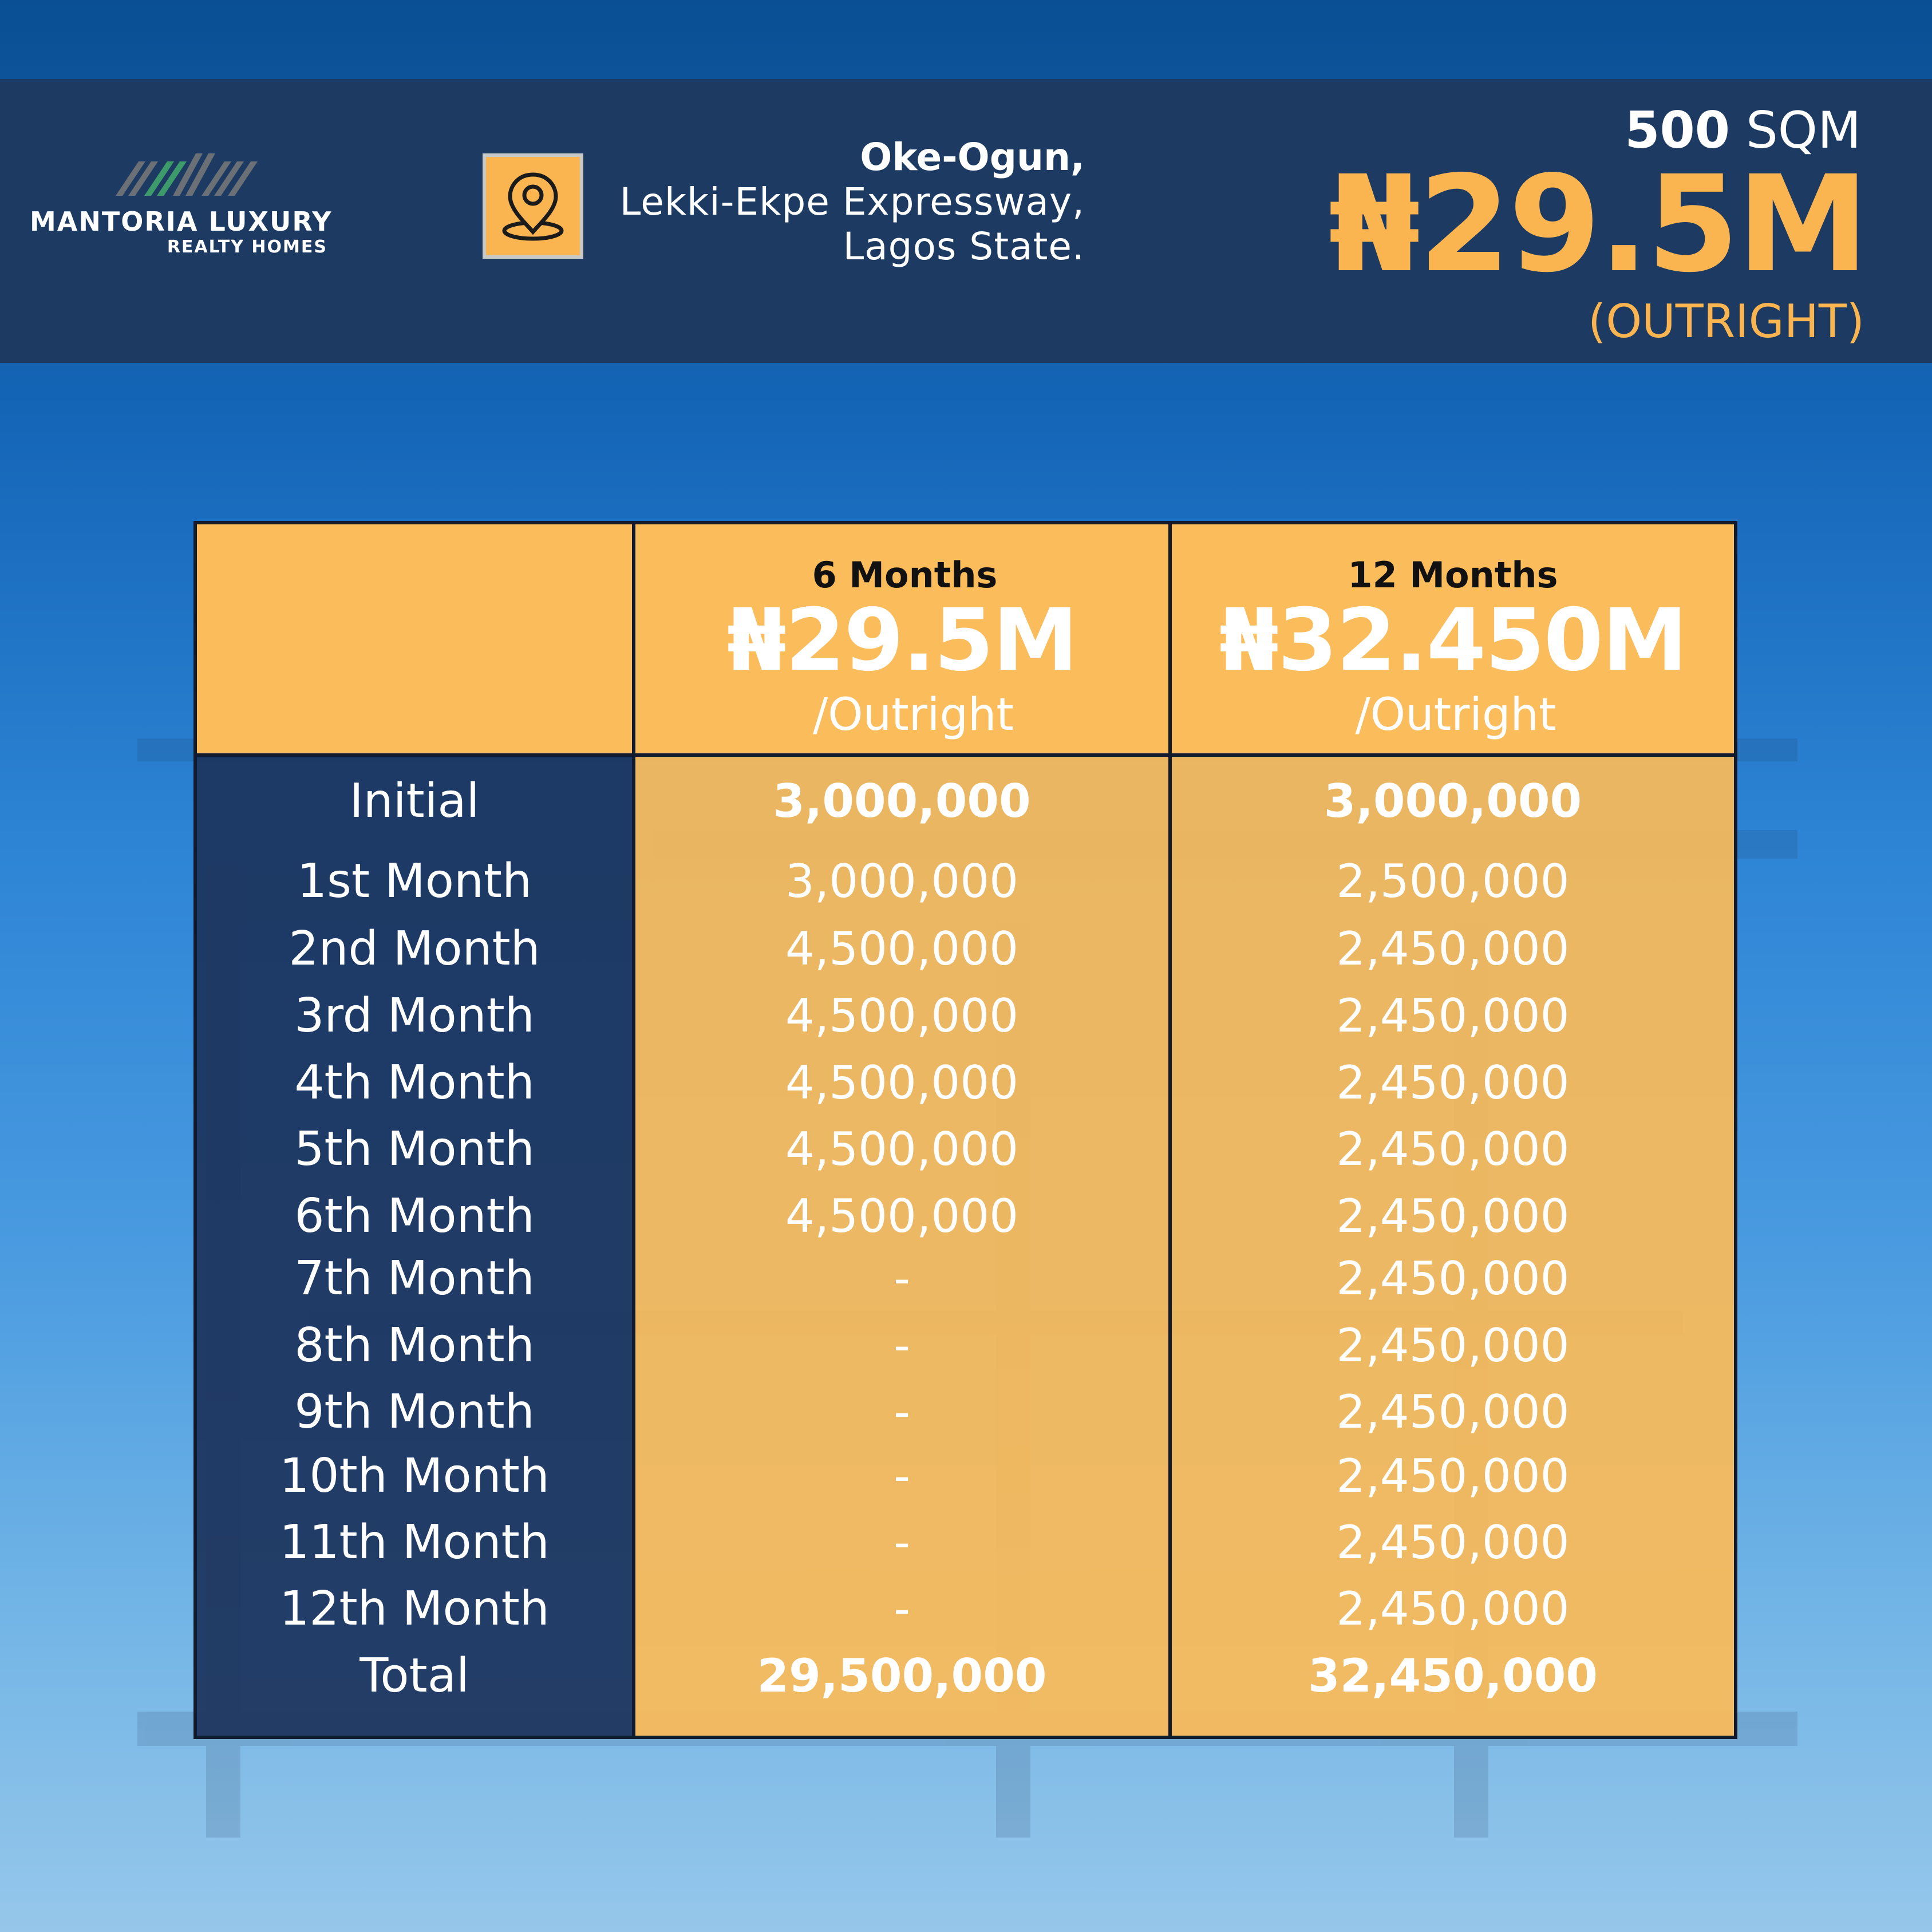  I want to click on location-icon-box, so click(533, 206).